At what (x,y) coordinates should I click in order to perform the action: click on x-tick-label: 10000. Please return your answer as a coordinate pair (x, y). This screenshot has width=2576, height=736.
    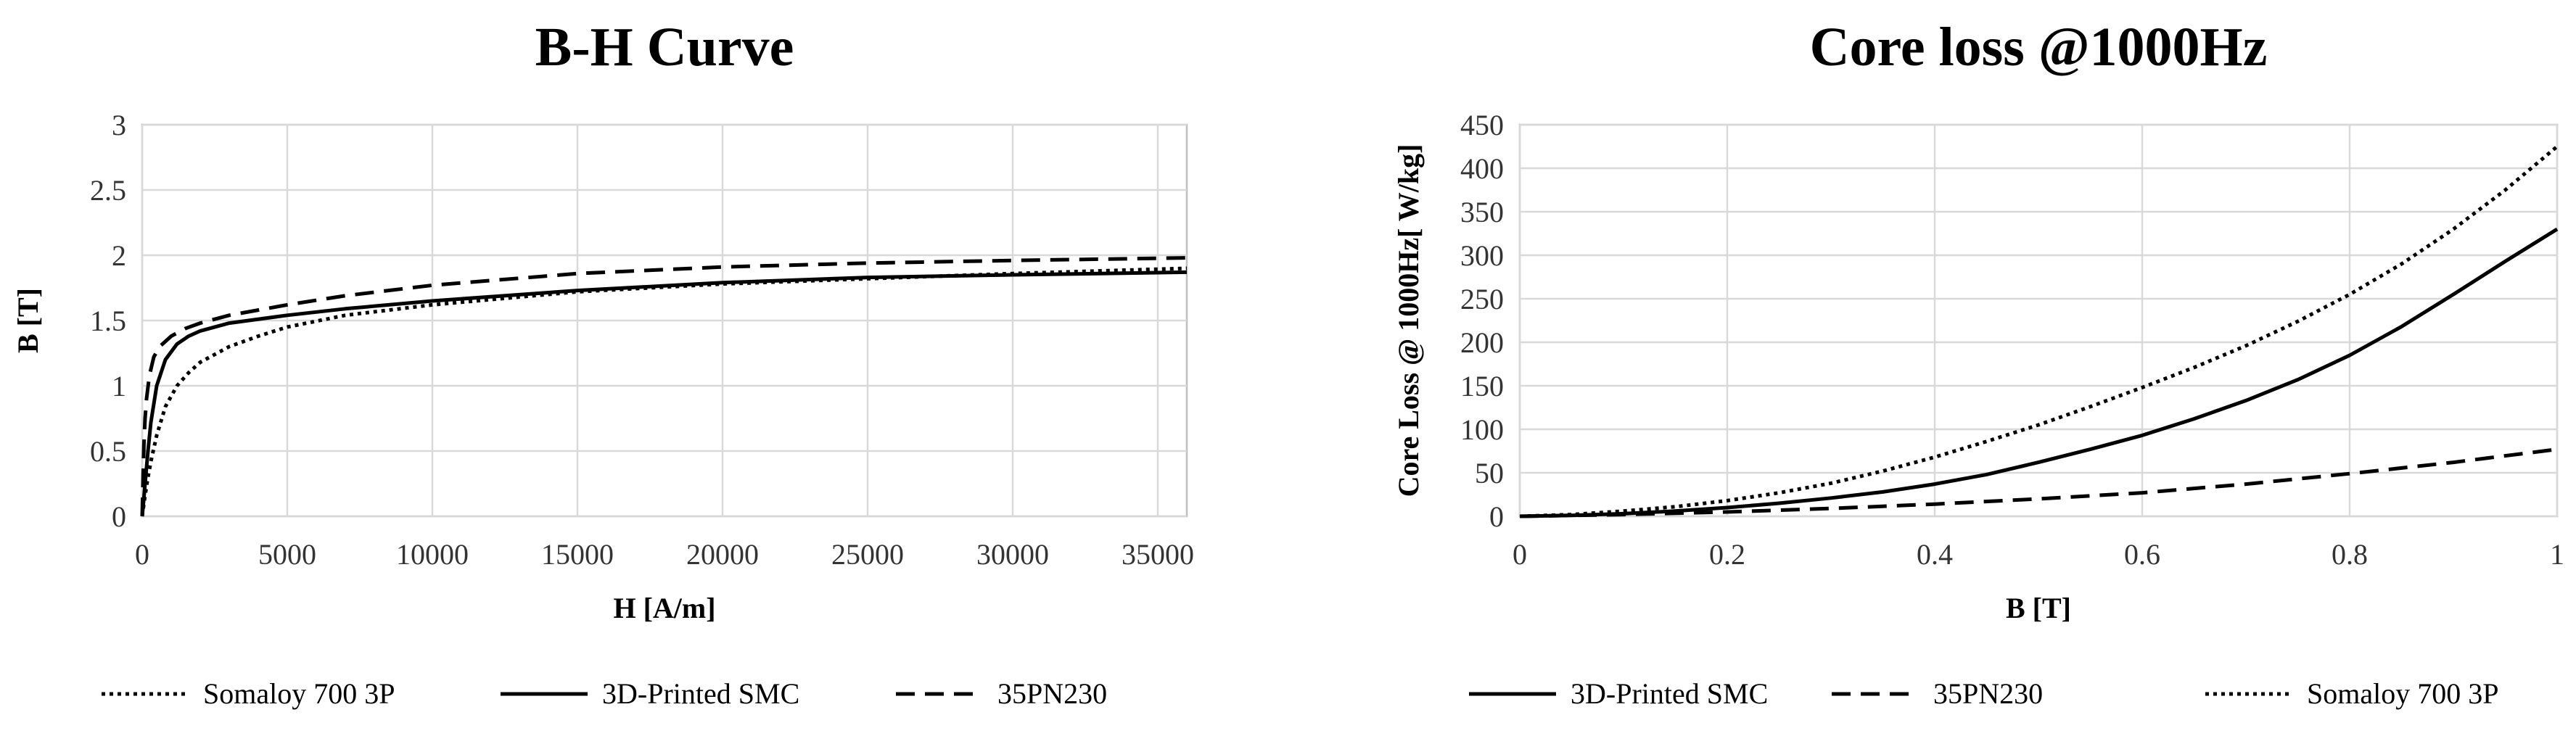
    Looking at the image, I should click on (433, 554).